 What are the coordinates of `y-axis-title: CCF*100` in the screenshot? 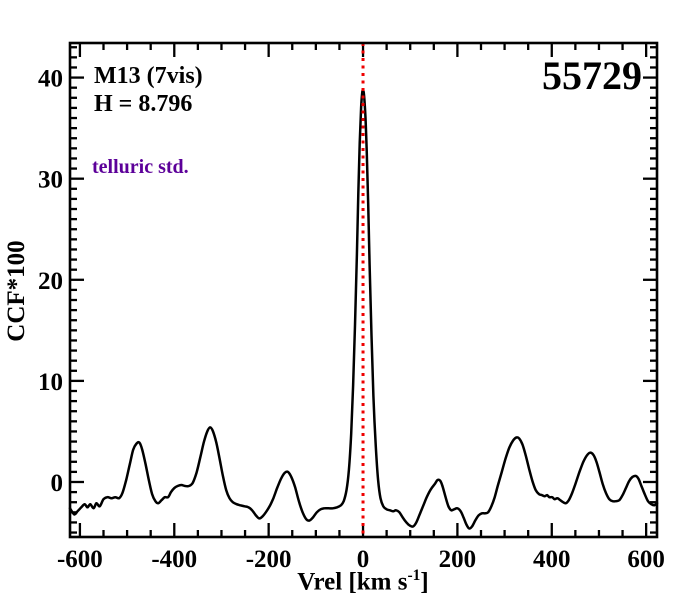 It's located at (16, 291).